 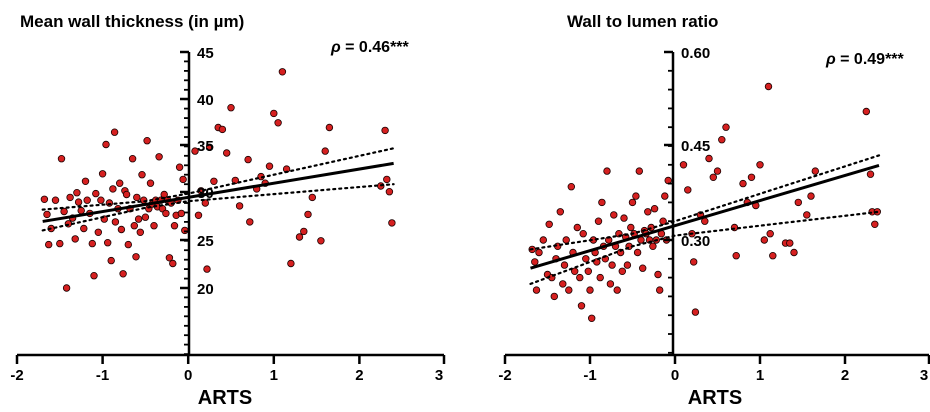 What do you see at coordinates (715, 398) in the screenshot?
I see `panel2-xlabel: ARTS` at bounding box center [715, 398].